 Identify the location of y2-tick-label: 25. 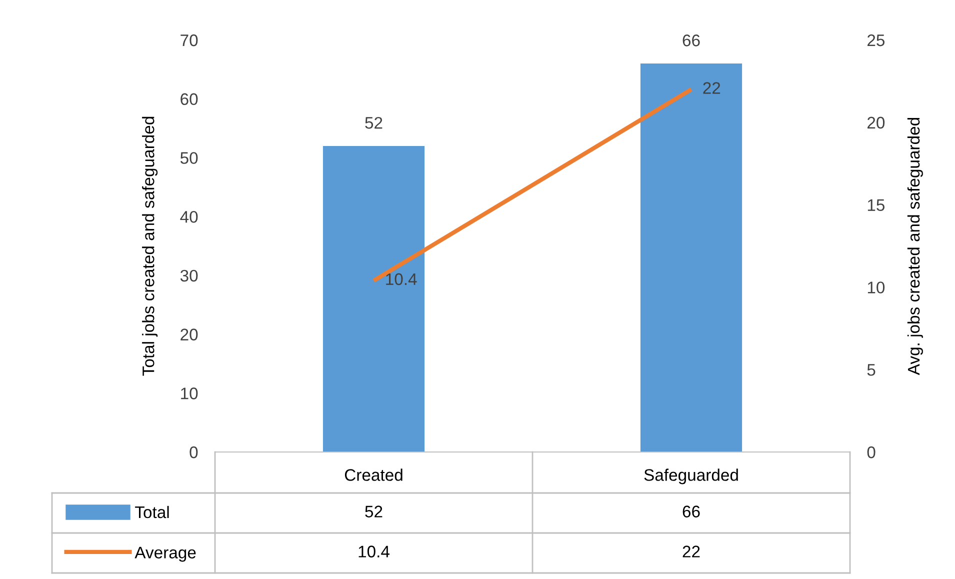
(876, 40).